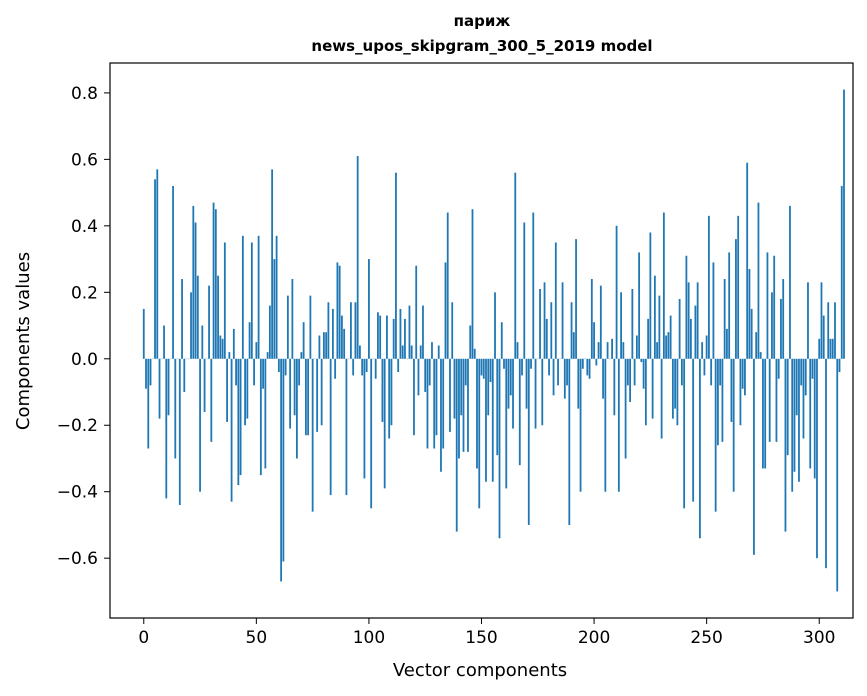 Image resolution: width=867 pixels, height=696 pixels. Describe the element at coordinates (77, 559) in the screenshot. I see `y-tick-label: −0.6` at that location.